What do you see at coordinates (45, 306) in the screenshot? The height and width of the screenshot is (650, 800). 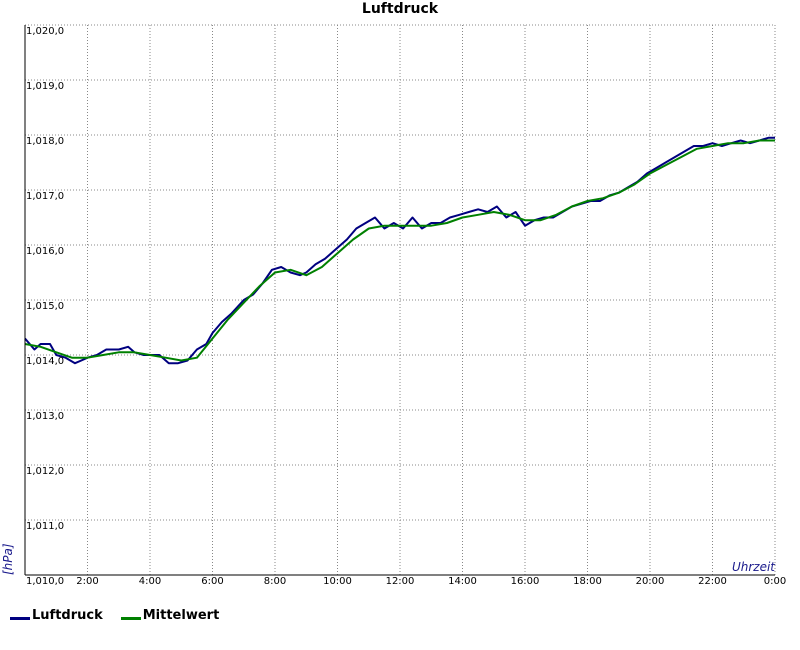 I see `y-tick-label: 1,015,0` at bounding box center [45, 306].